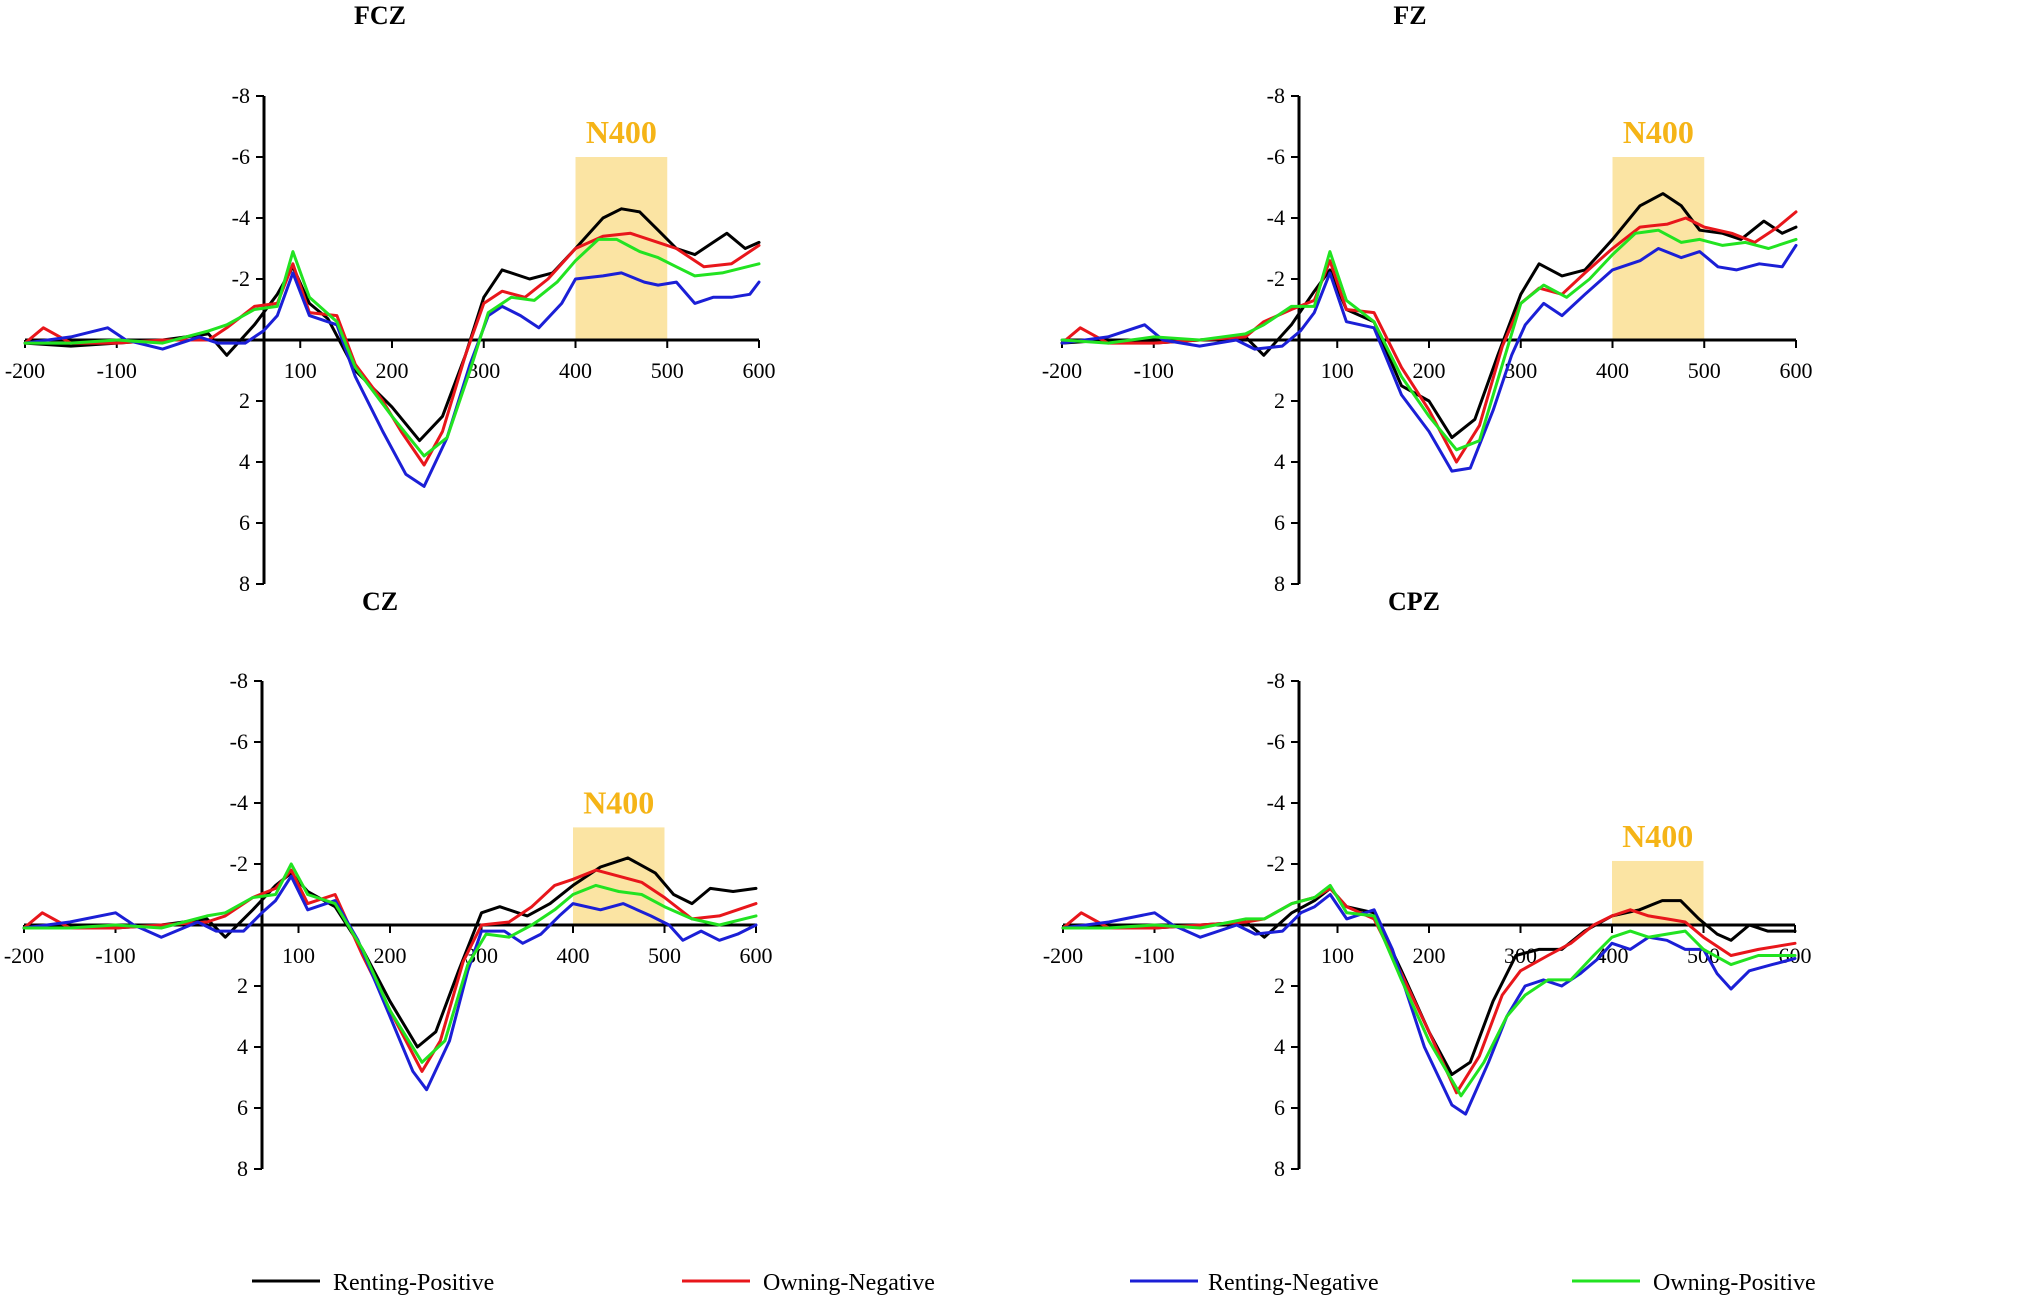  Describe the element at coordinates (1293, 1283) in the screenshot. I see `legend-label: Renting-Negative` at that location.